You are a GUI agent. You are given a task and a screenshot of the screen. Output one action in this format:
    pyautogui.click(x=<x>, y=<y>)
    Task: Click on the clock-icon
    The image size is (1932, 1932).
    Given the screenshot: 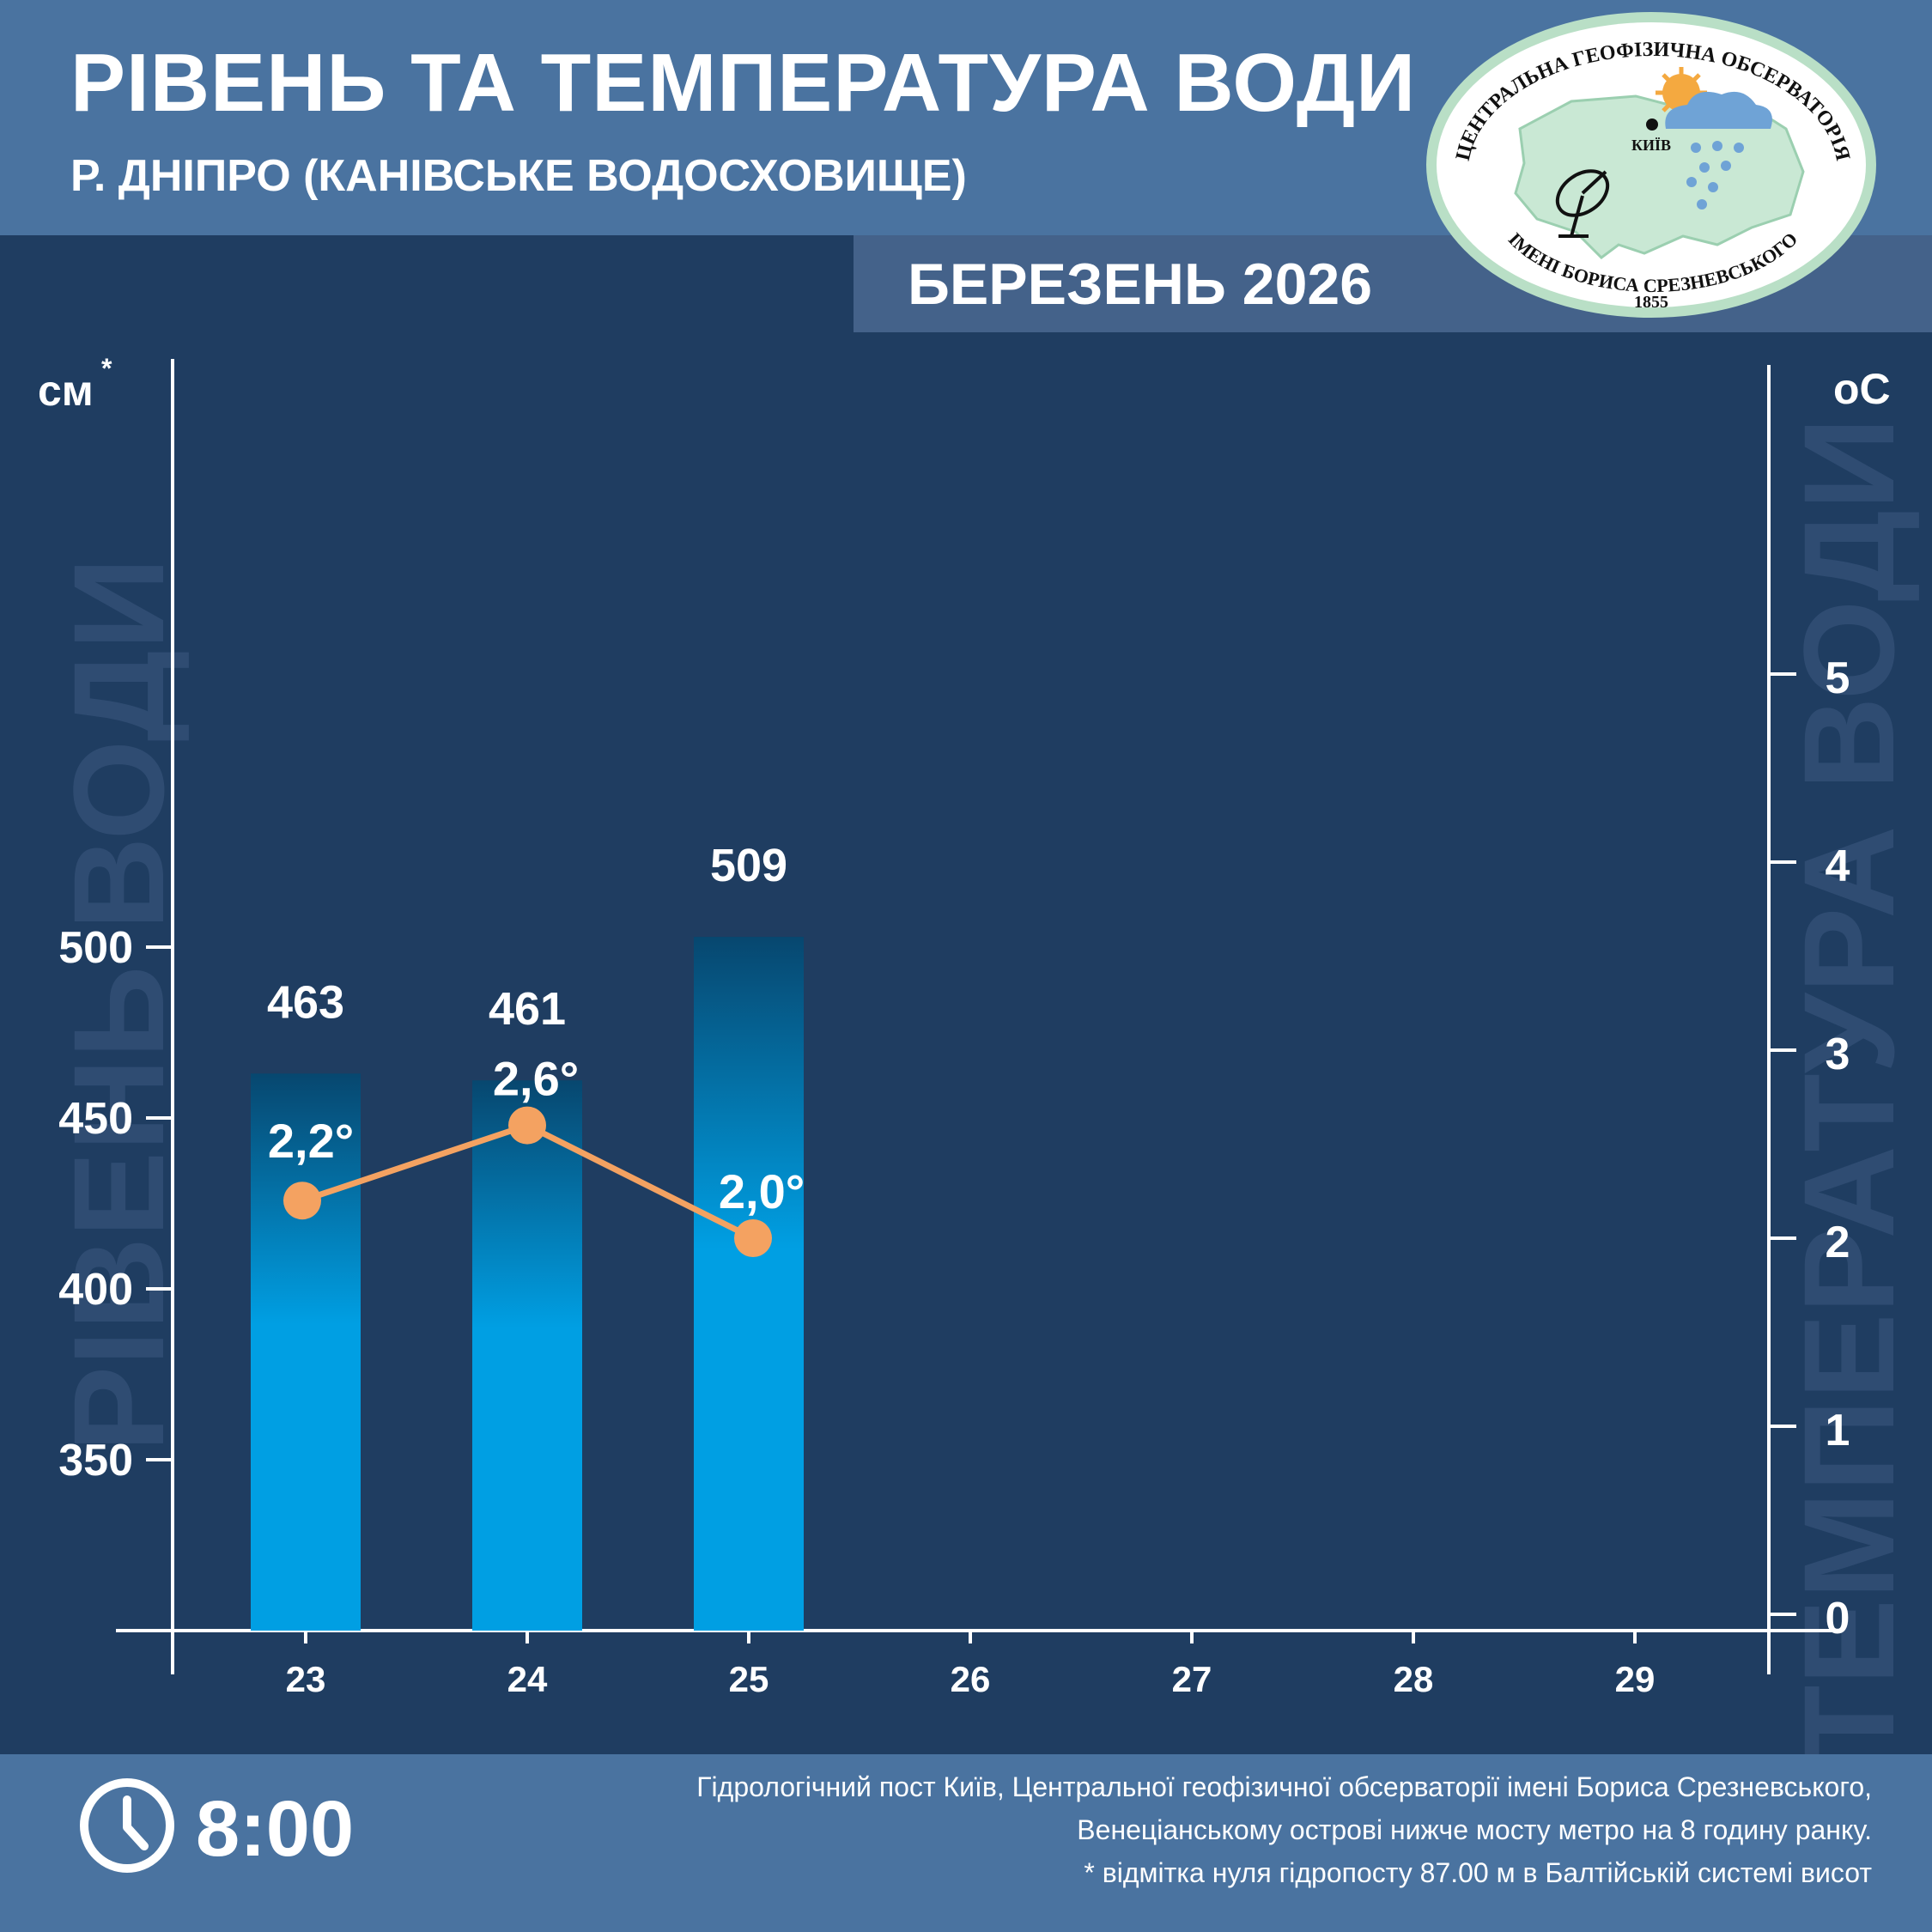 What is the action you would take?
    pyautogui.click(x=127, y=1826)
    